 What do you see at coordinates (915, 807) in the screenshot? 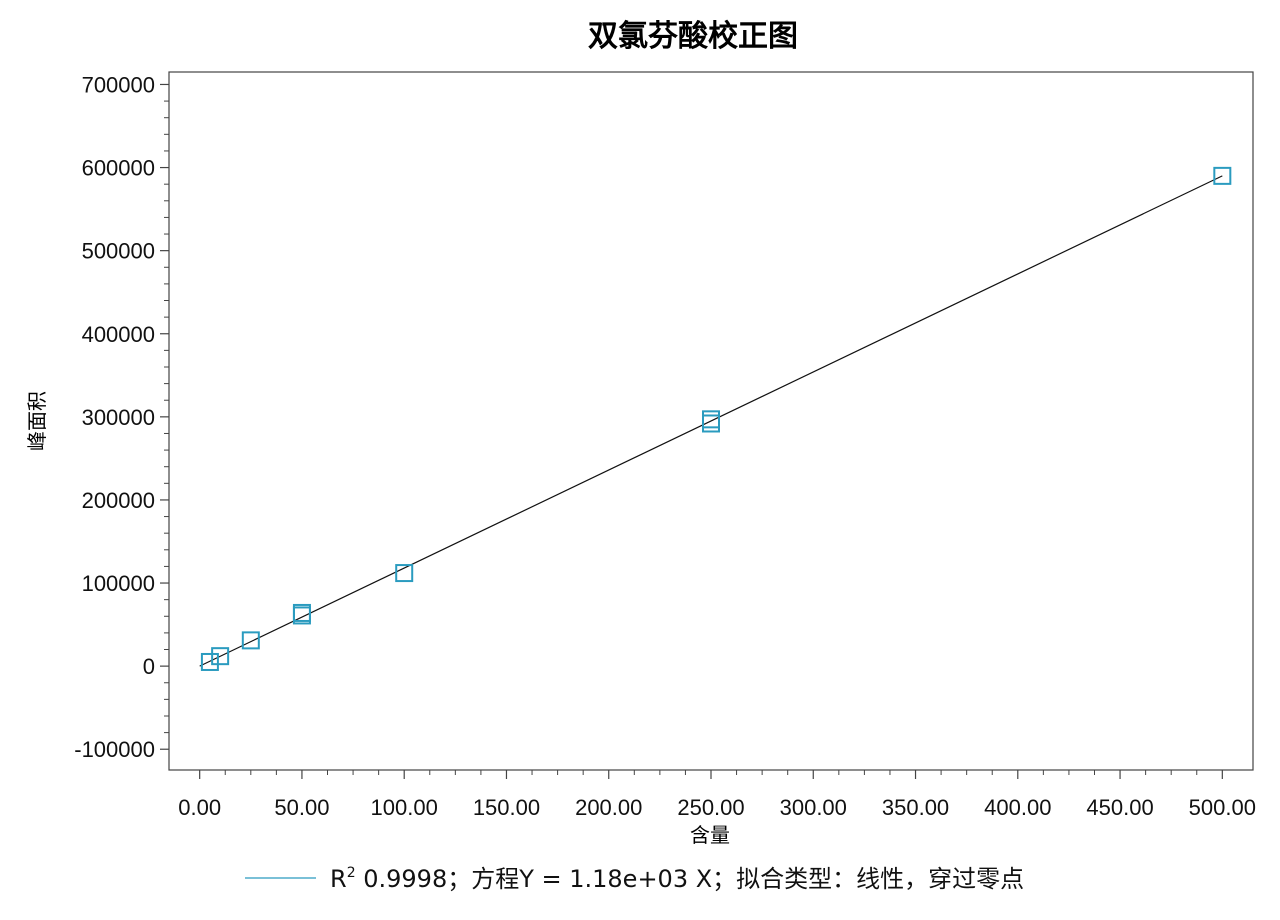
I see `x-tick-label: 350.00` at bounding box center [915, 807].